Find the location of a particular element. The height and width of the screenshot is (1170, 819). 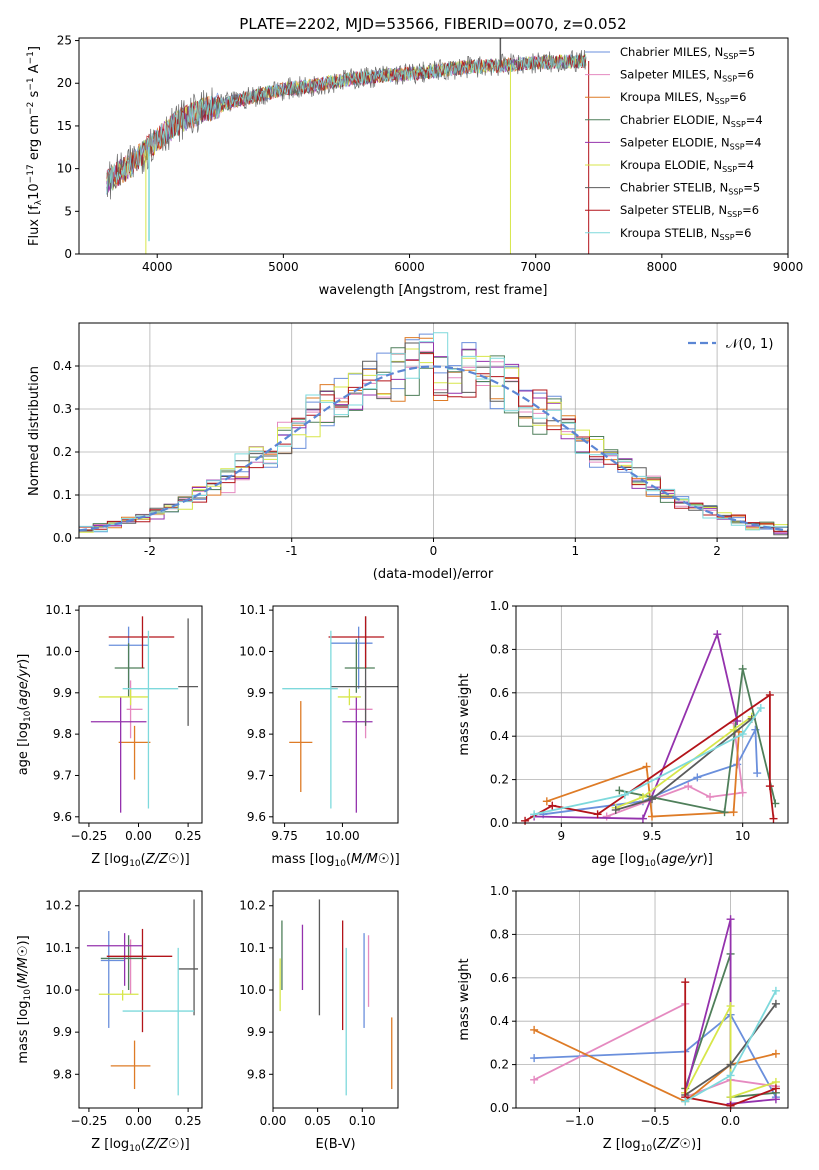

label-part: age [log is located at coordinates (23, 748).